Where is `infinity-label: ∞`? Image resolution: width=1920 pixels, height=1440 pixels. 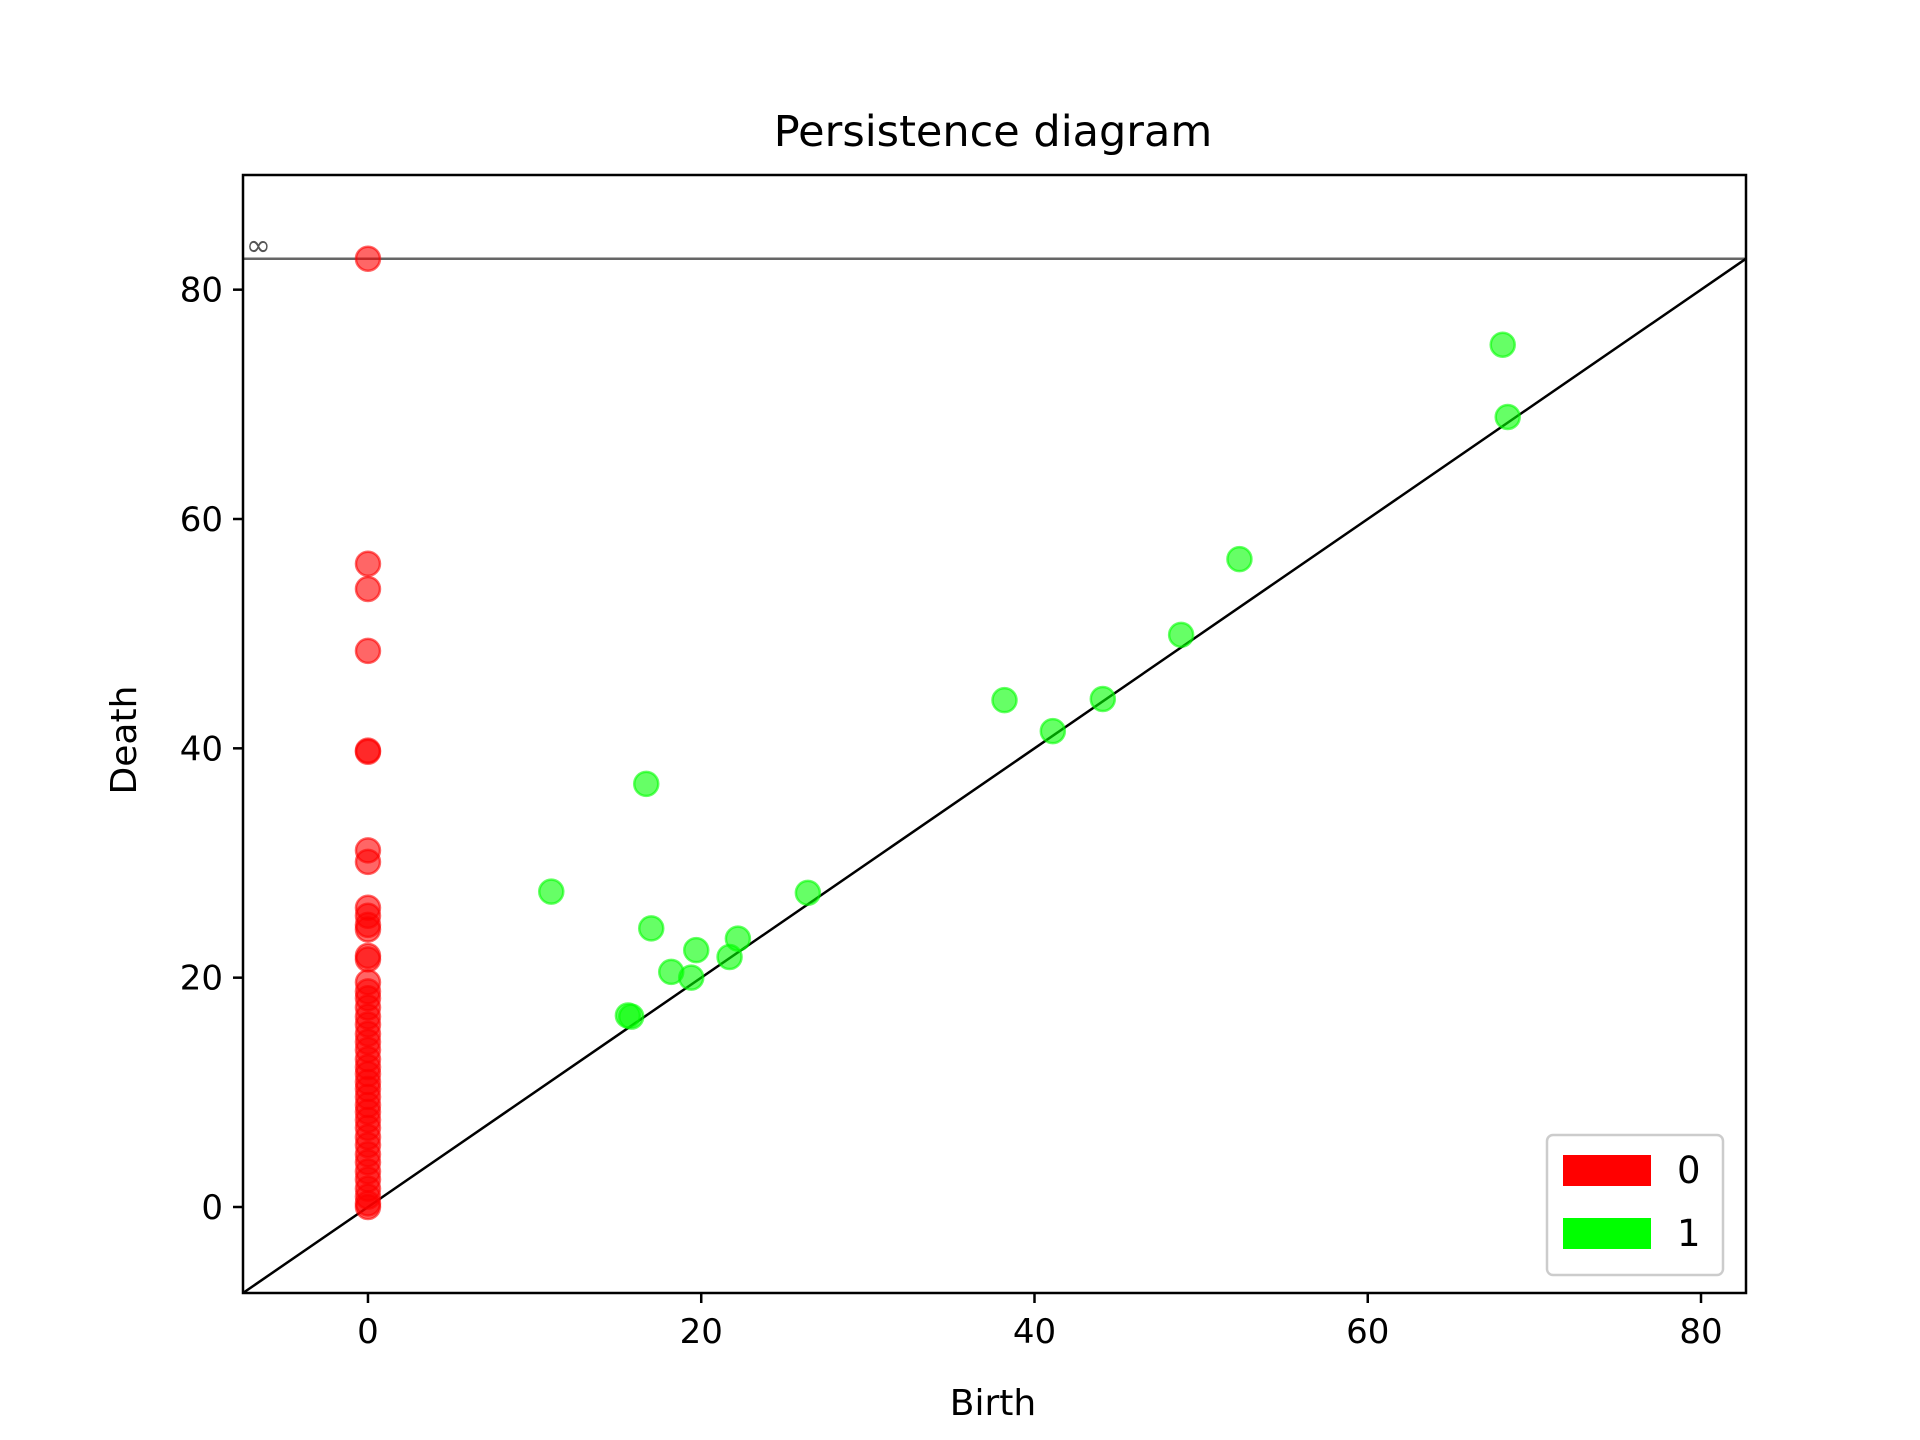 infinity-label: ∞ is located at coordinates (258, 246).